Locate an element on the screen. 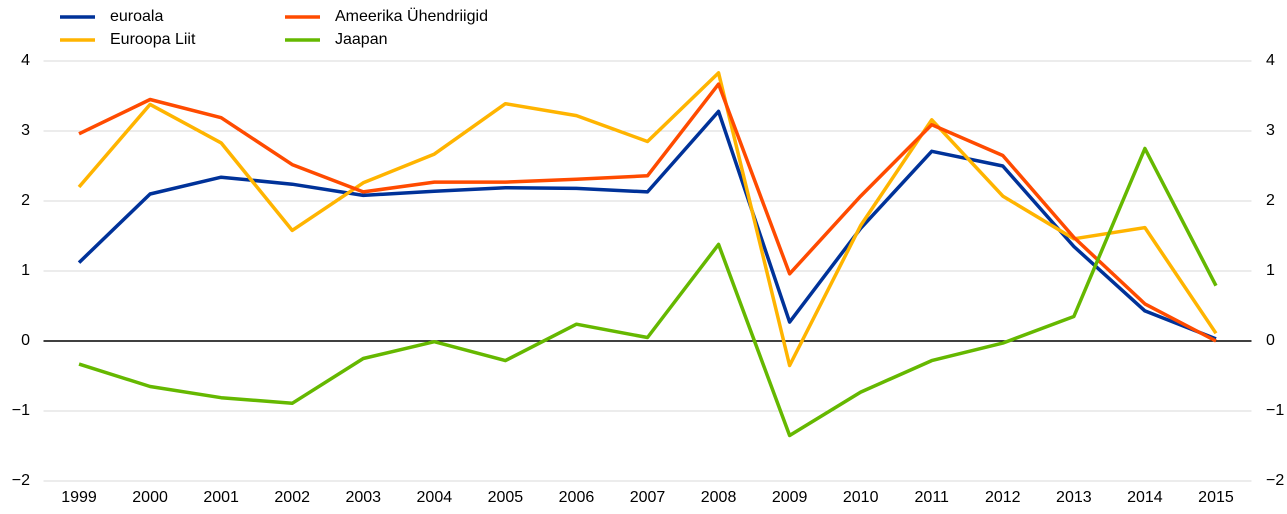 The height and width of the screenshot is (514, 1287). y-tick-label: 1 is located at coordinates (25, 270).